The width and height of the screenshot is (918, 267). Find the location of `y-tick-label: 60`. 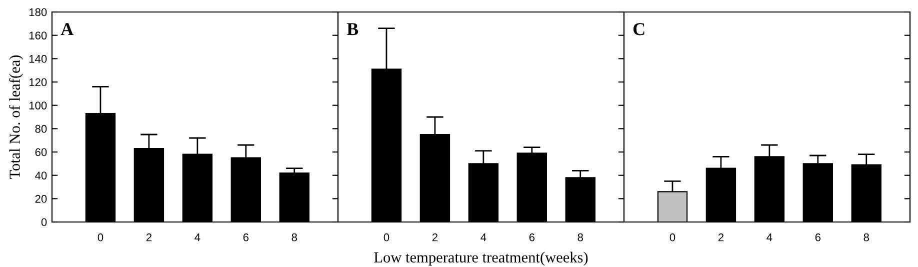

y-tick-label: 60 is located at coordinates (41, 152).